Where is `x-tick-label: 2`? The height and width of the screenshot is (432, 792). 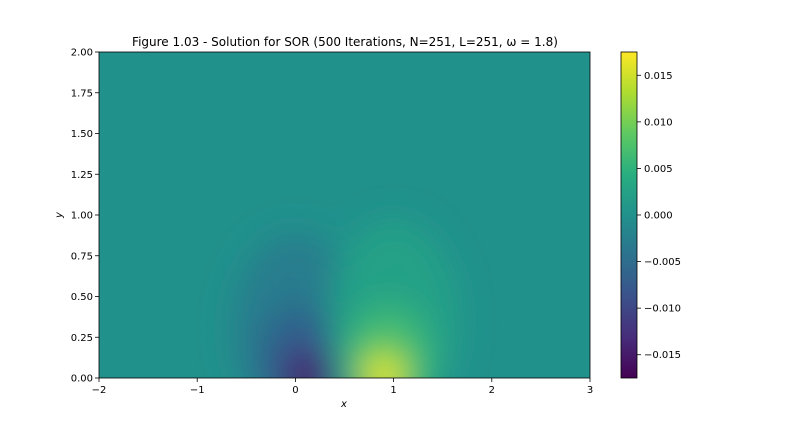
x-tick-label: 2 is located at coordinates (492, 390).